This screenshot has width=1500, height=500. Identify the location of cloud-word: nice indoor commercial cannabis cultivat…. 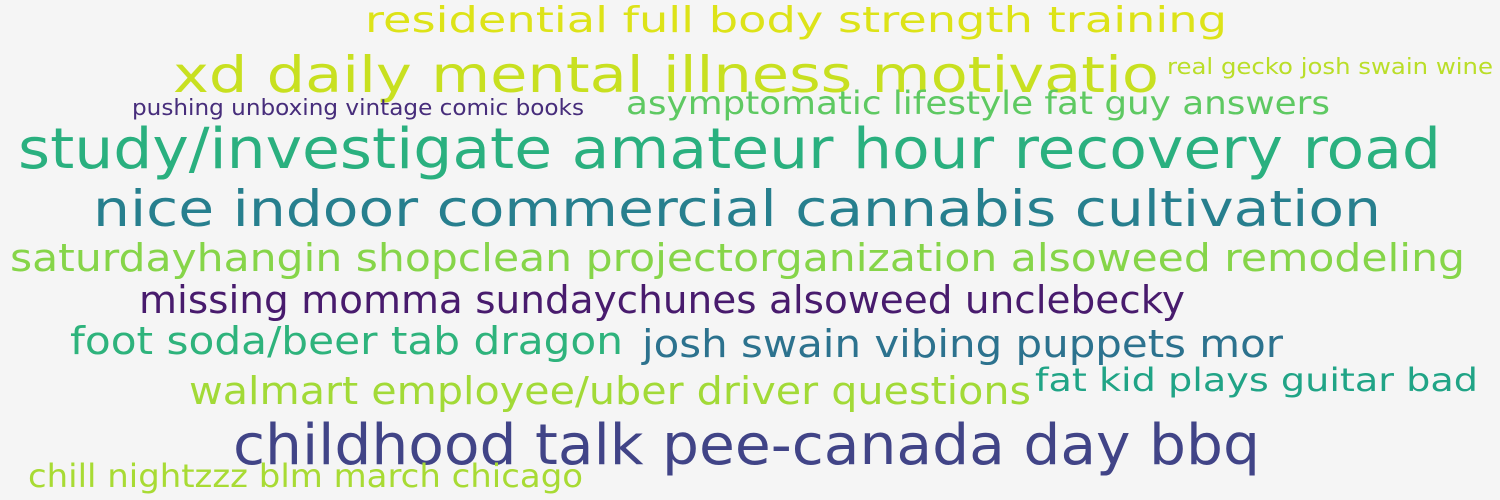
(737, 209).